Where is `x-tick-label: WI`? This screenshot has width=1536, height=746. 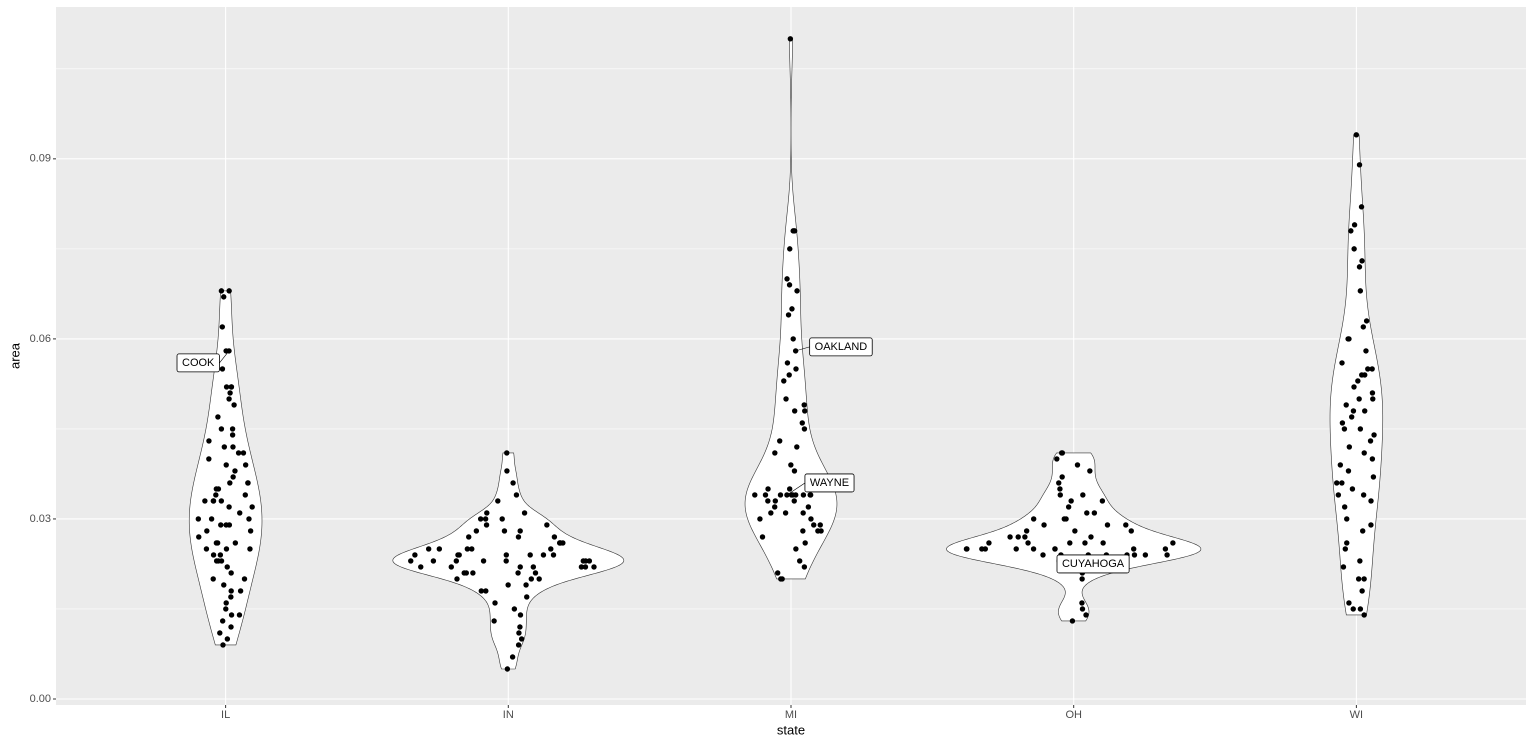 x-tick-label: WI is located at coordinates (1356, 715).